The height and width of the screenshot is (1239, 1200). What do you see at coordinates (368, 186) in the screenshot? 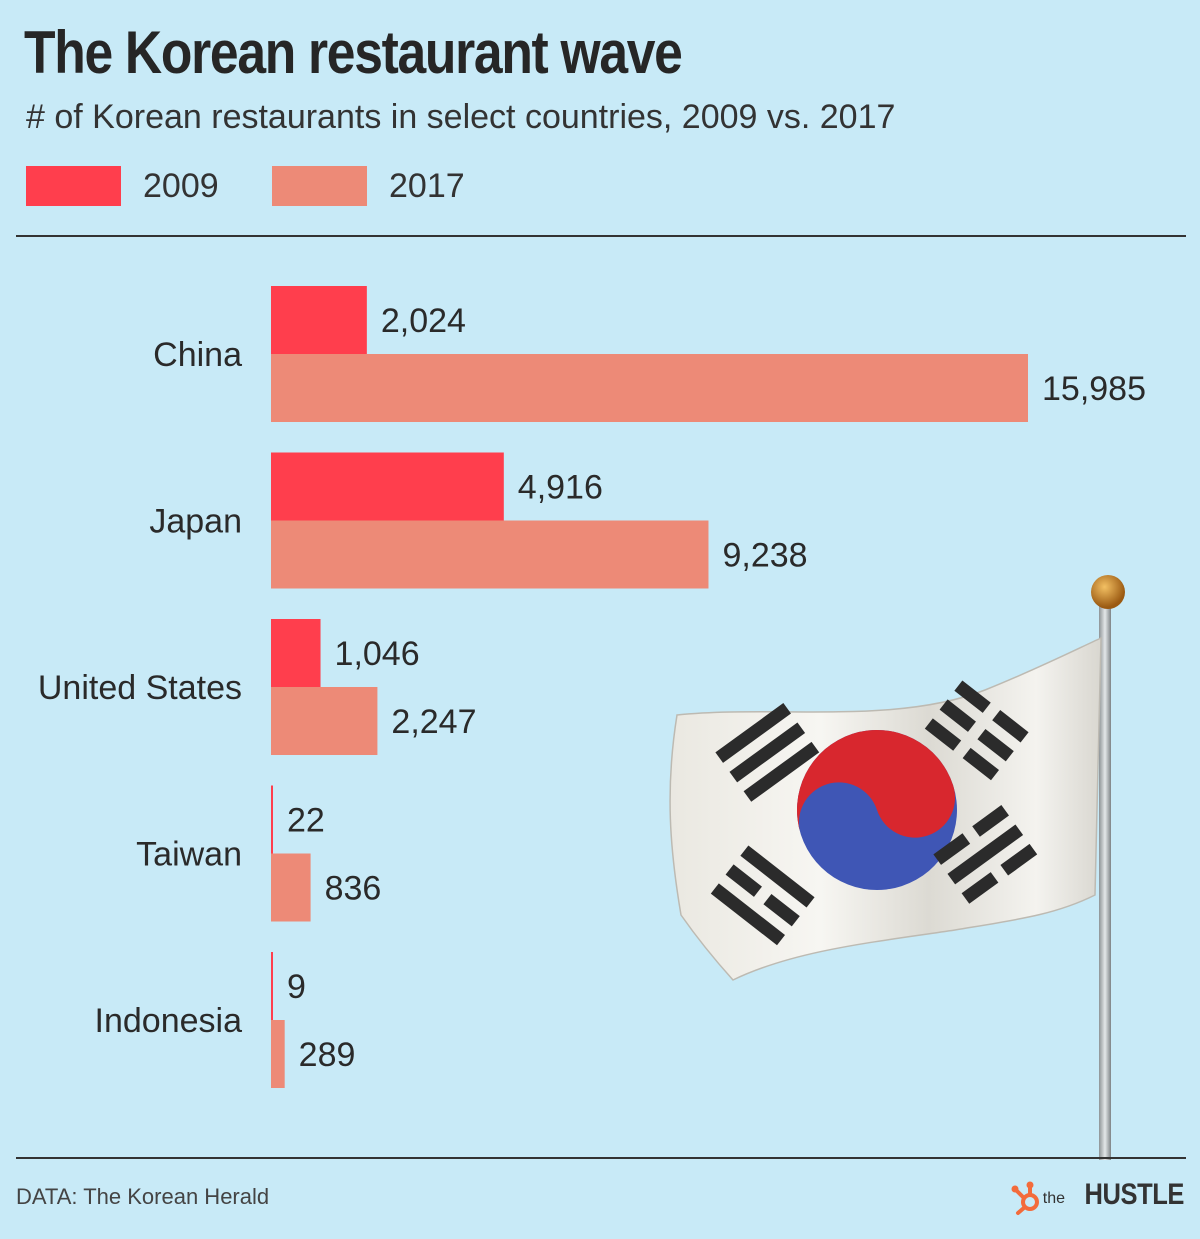
I see `legend-item-2017: 2017` at bounding box center [368, 186].